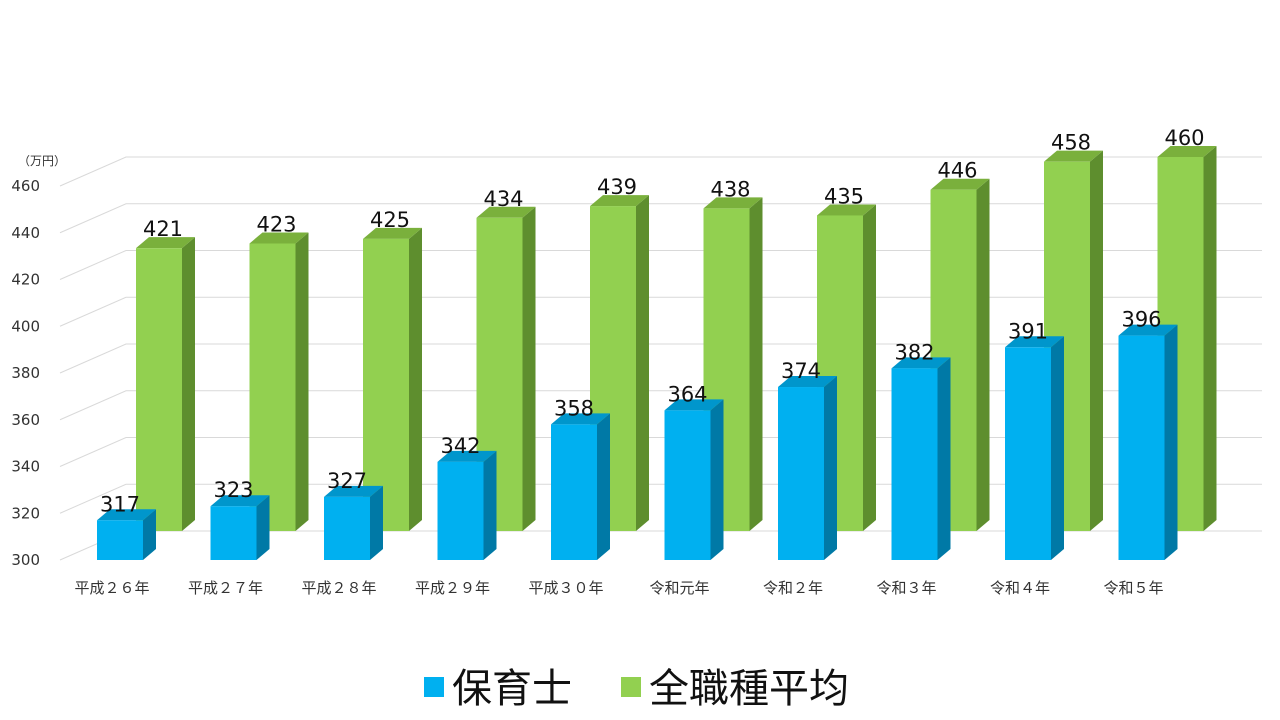 This screenshot has width=1280, height=720. What do you see at coordinates (233, 490) in the screenshot?
I see `data-label-hoikushi: 323` at bounding box center [233, 490].